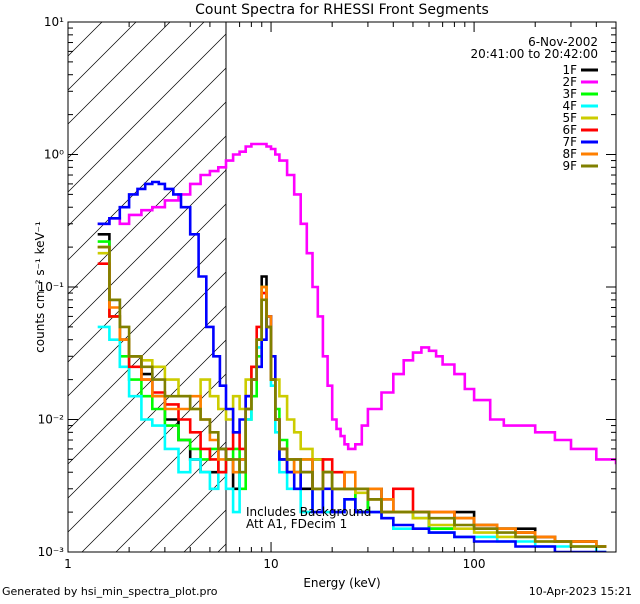 The height and width of the screenshot is (604, 640). Describe the element at coordinates (54, 22) in the screenshot. I see `y-tick-label: 10¹` at that location.